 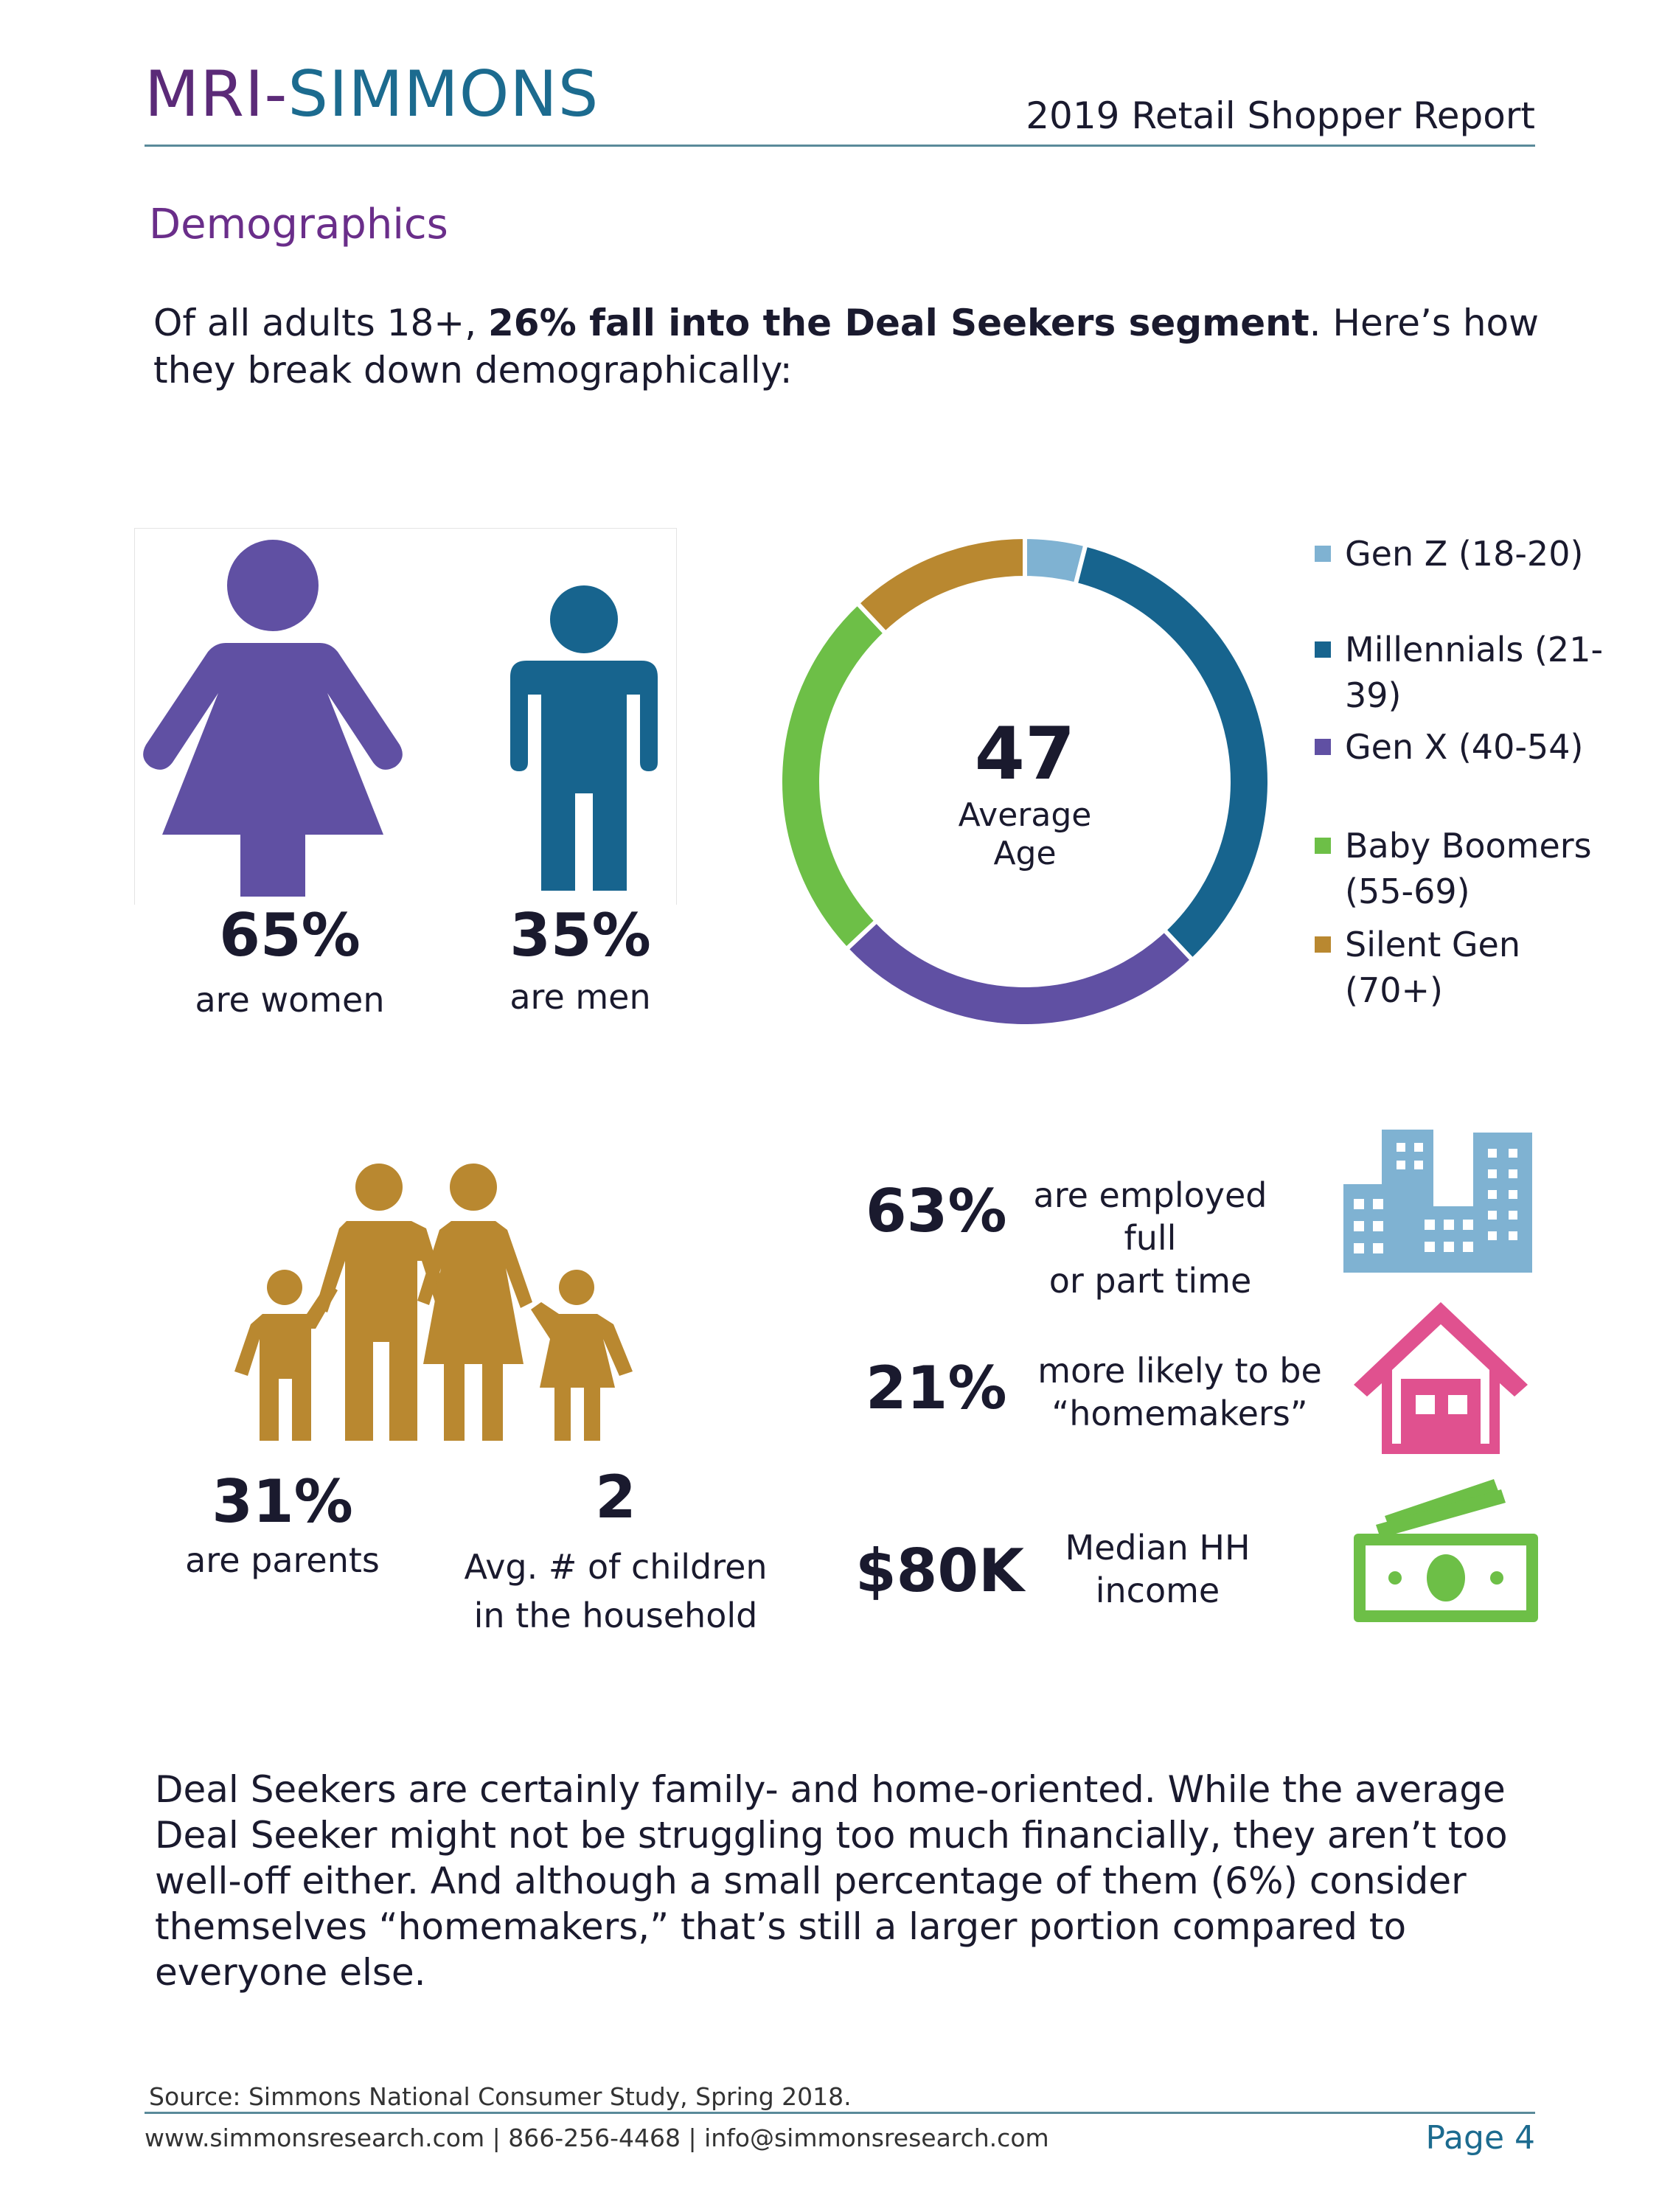 I want to click on employed-label-line2: or part time, so click(x=1150, y=1281).